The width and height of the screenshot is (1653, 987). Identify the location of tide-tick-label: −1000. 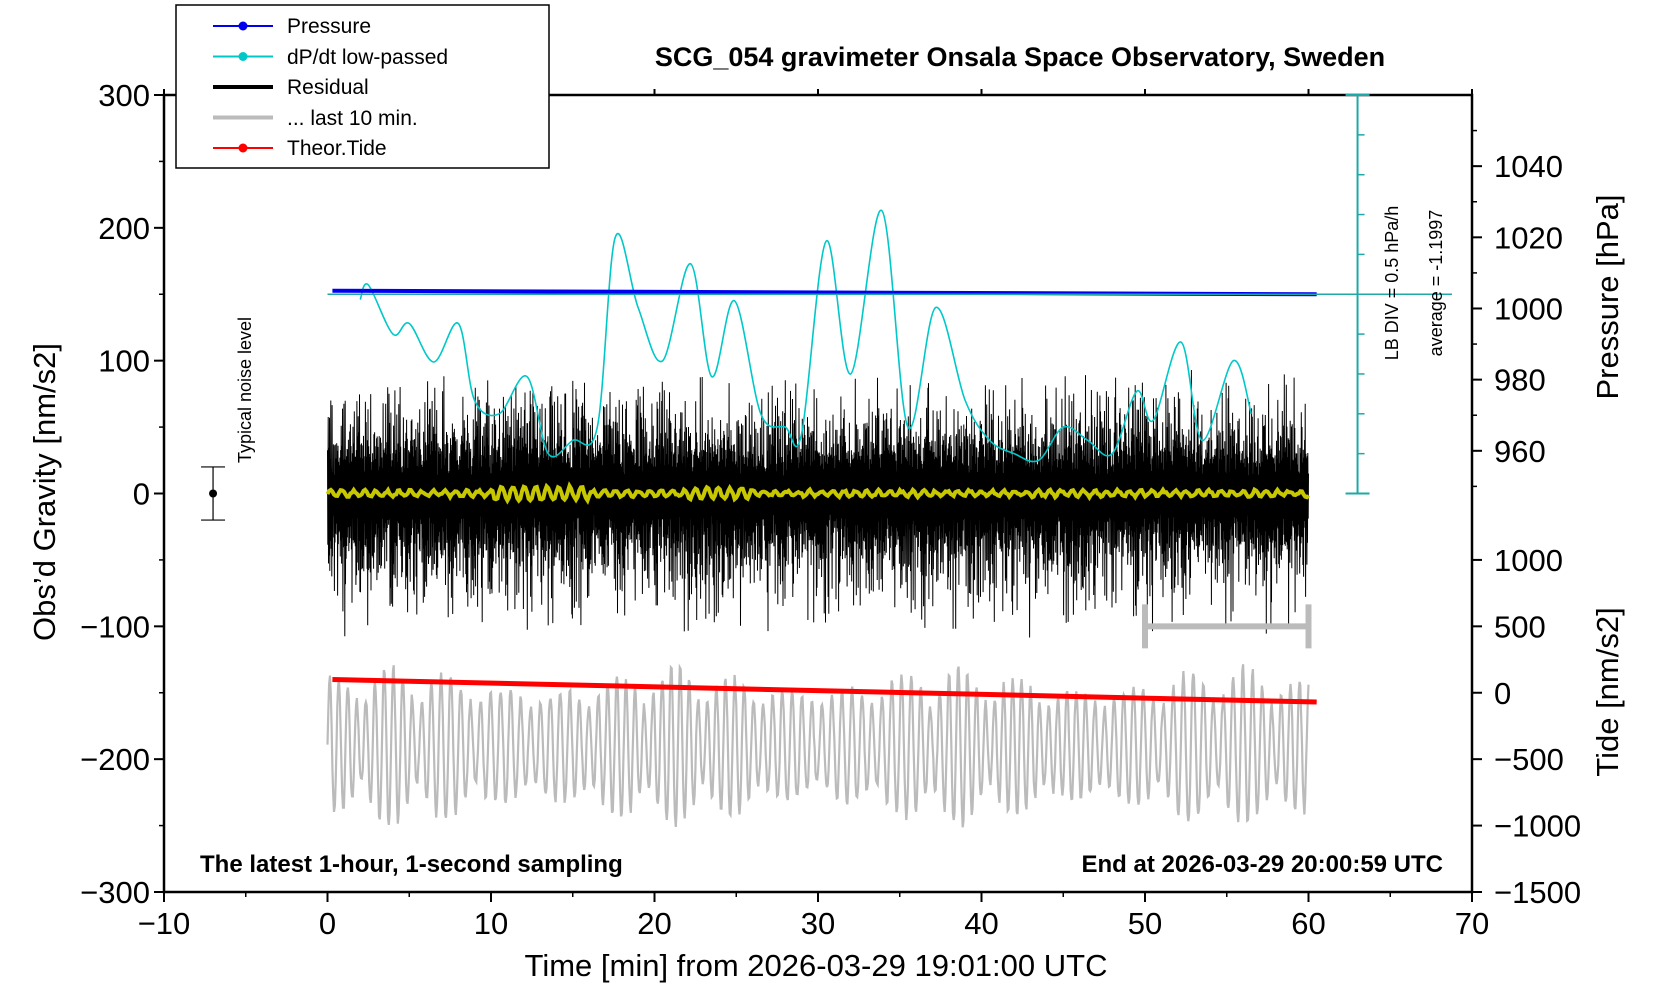
(1537, 826).